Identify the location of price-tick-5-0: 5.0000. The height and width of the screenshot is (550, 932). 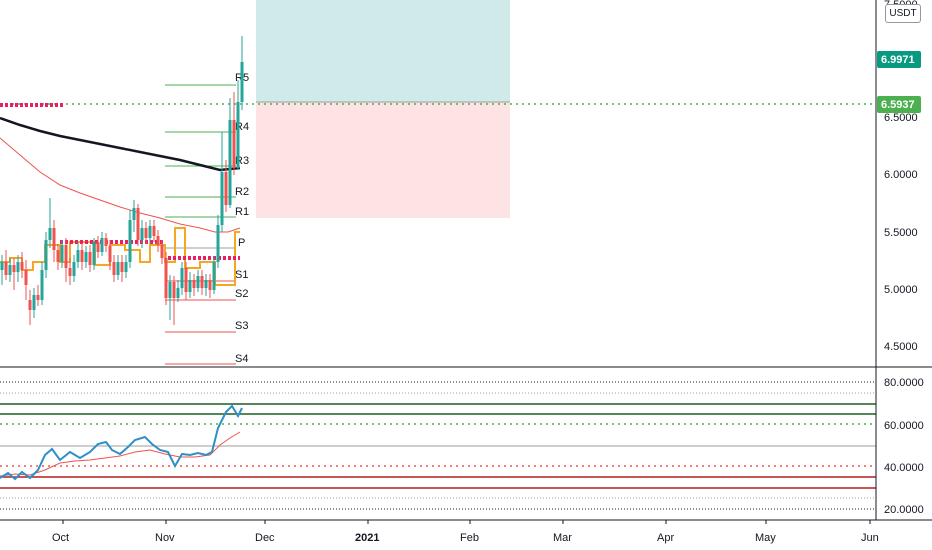
(901, 290).